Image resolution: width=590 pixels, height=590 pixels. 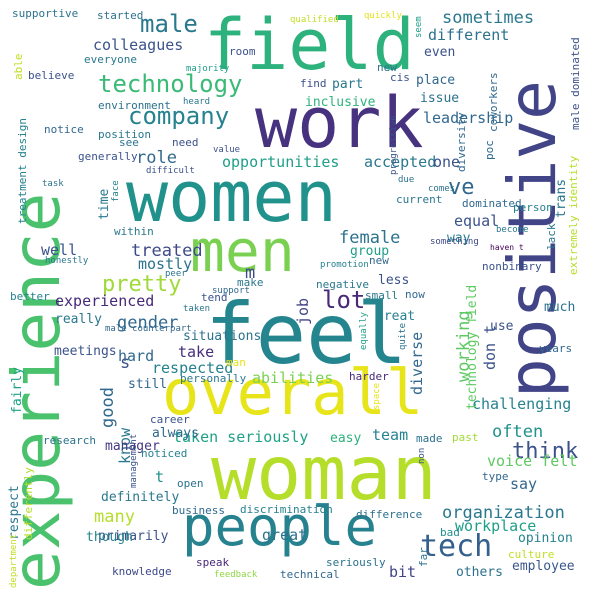 I want to click on cloud-word: business, so click(x=198, y=510).